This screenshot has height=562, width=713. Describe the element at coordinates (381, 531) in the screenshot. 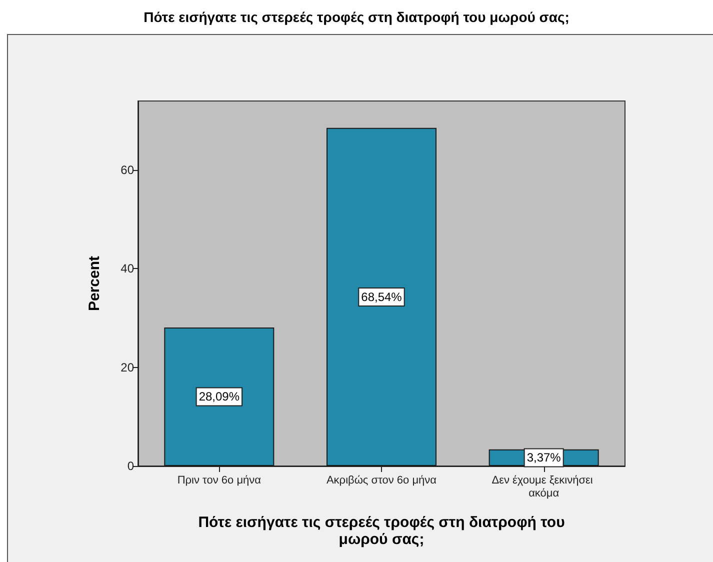

I see `x-axis-title: Πότε εισήγατε τις στερεές τροφές στη διατροφή του μωρού σας;` at that location.